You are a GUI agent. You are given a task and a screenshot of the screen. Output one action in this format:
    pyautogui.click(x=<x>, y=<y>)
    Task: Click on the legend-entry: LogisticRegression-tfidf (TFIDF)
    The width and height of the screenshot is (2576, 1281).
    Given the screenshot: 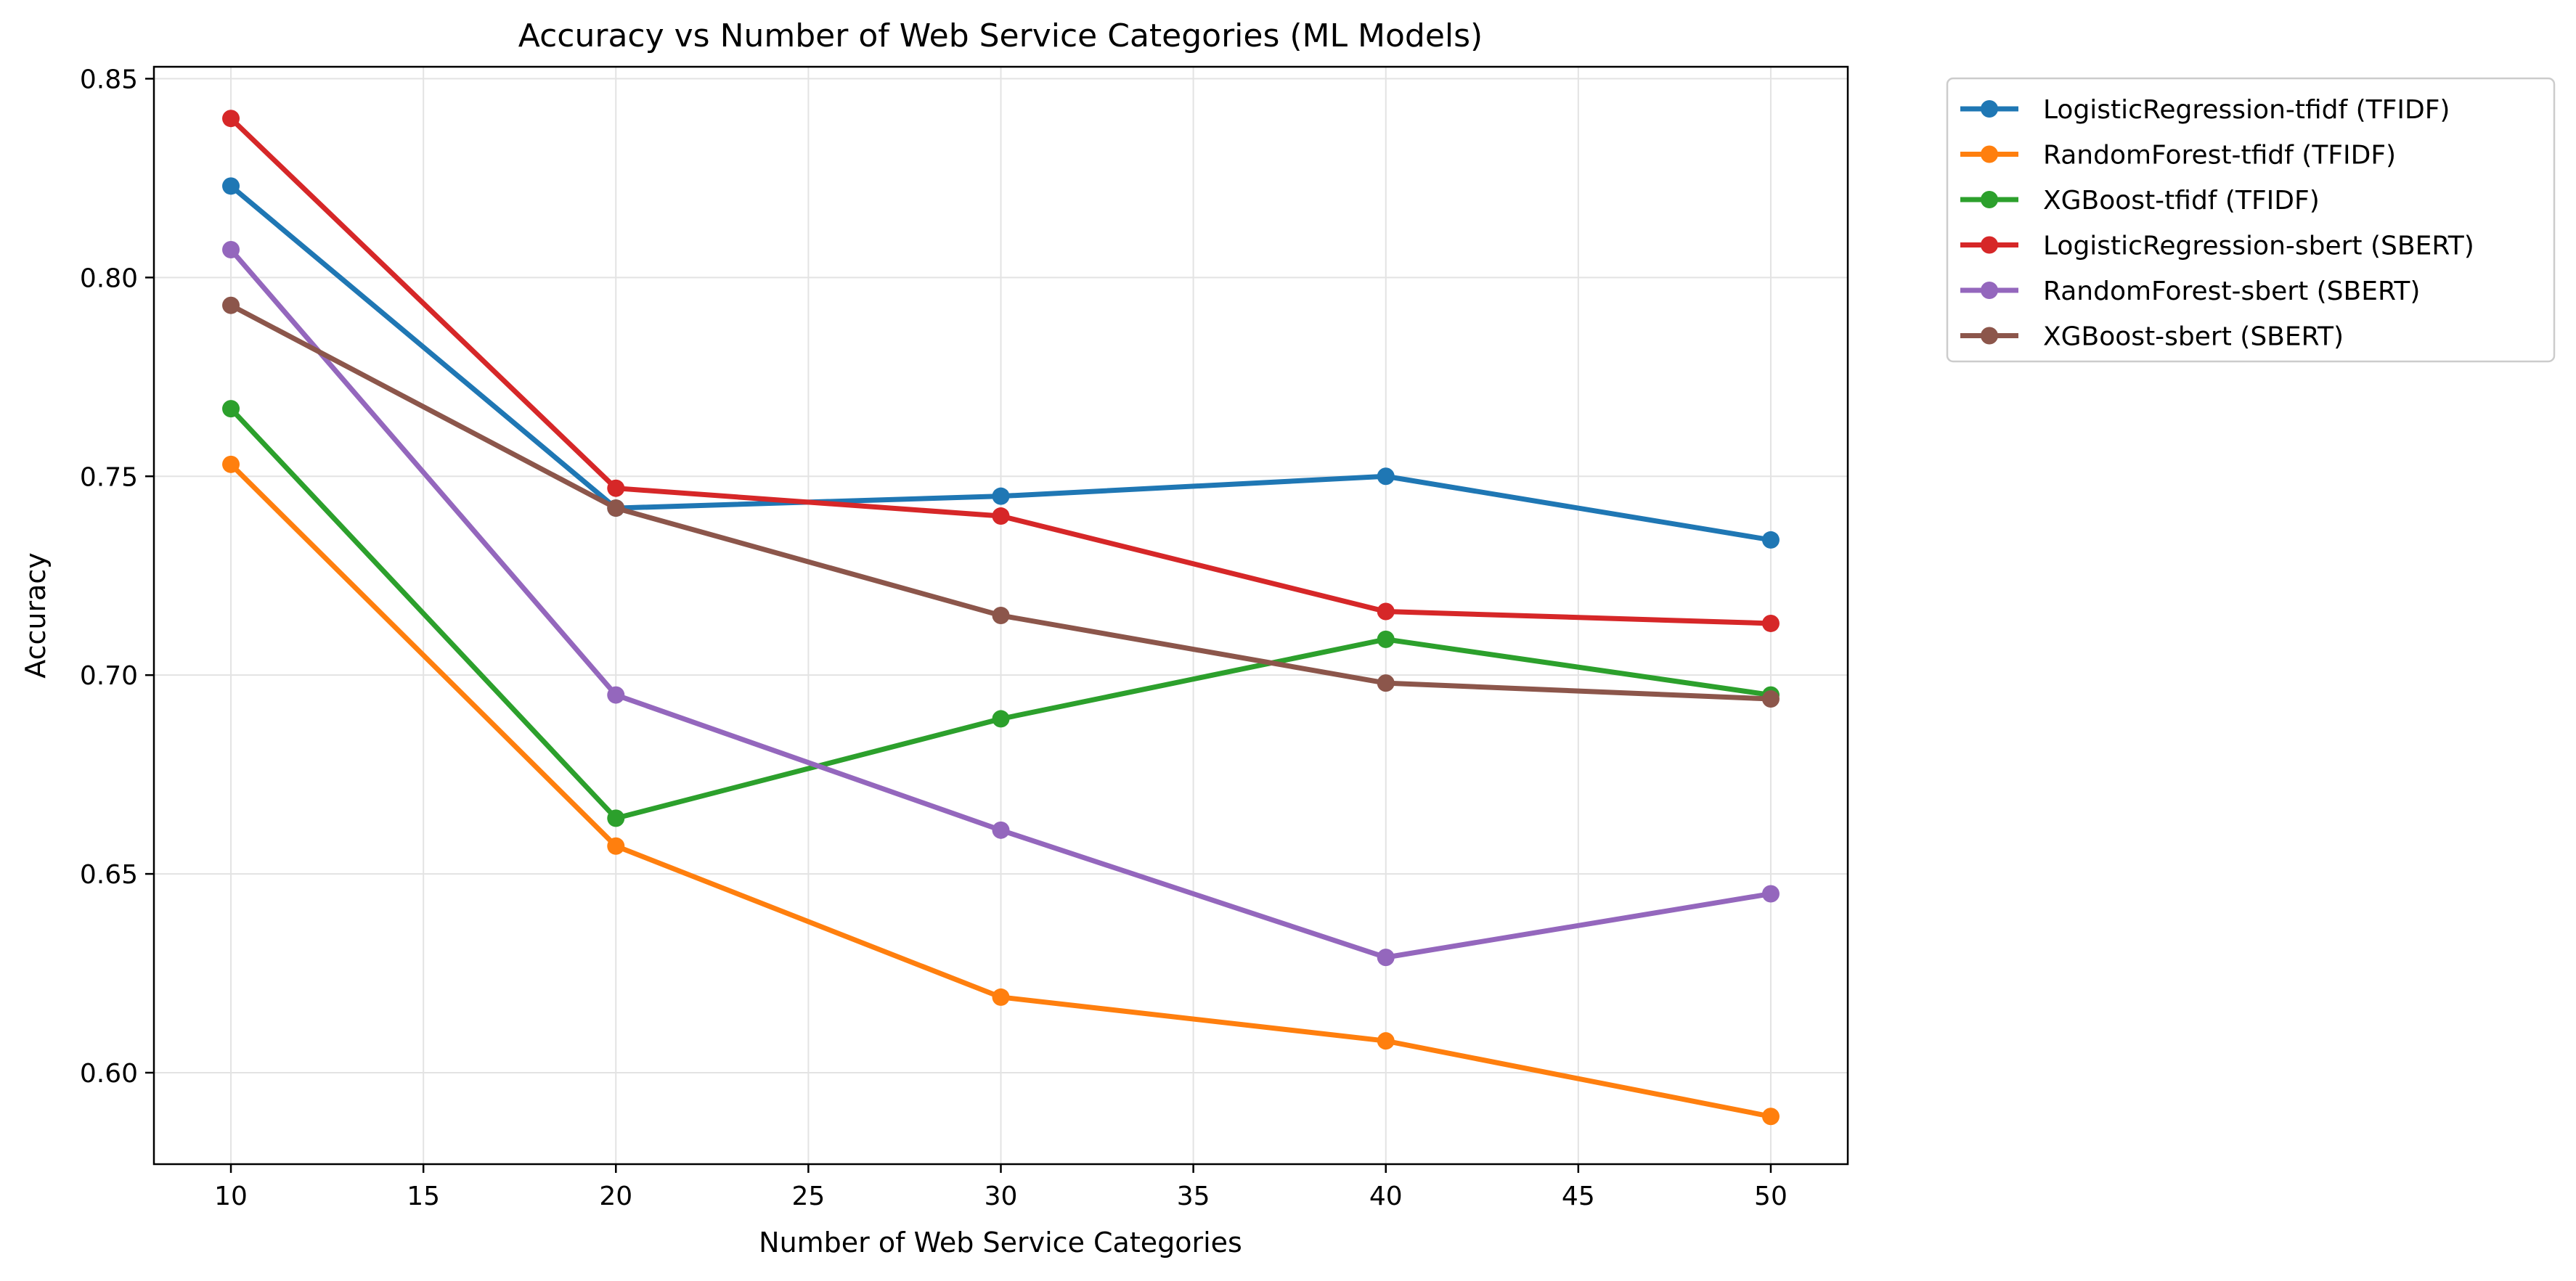 What is the action you would take?
    pyautogui.click(x=2205, y=110)
    